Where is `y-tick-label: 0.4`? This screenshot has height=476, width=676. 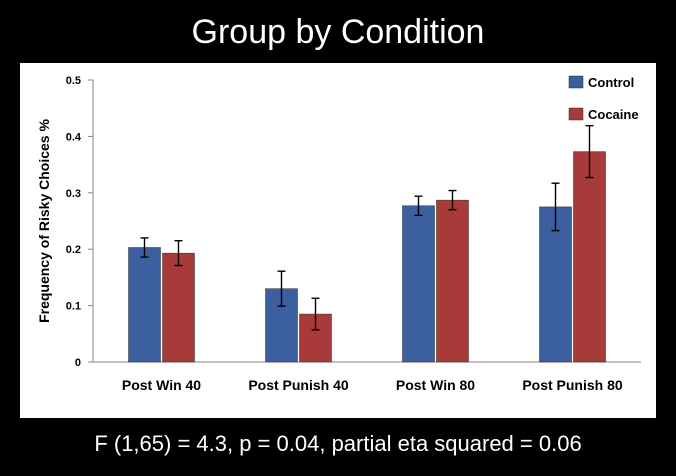 y-tick-label: 0.4 is located at coordinates (74, 137).